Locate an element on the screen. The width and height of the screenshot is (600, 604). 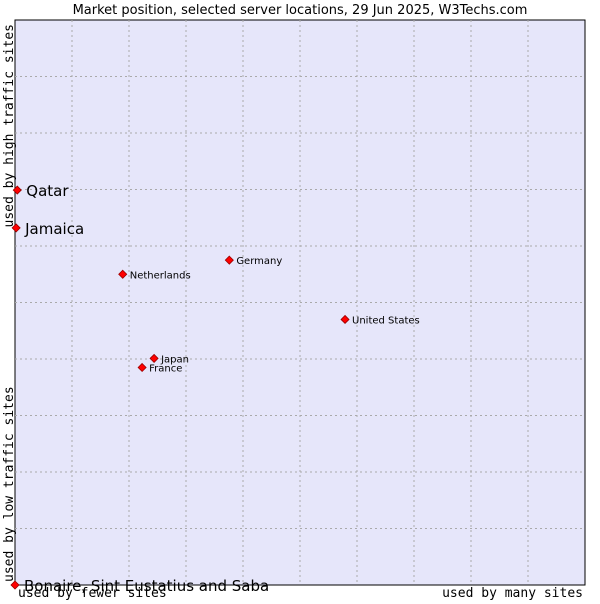
x-axis-label-low: used by fewer sites is located at coordinates (92, 593).